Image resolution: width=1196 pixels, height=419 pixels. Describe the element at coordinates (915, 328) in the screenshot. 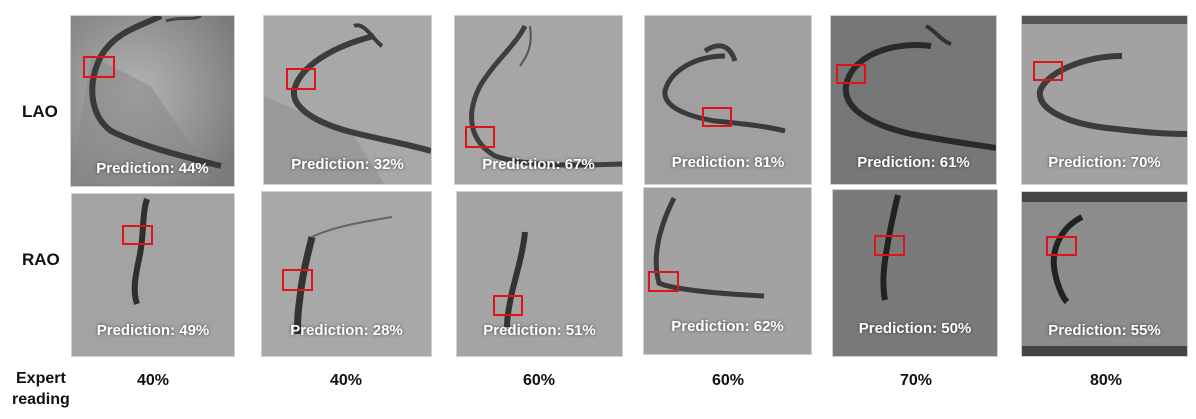

I see `prediction-label: Prediction: 50%` at that location.